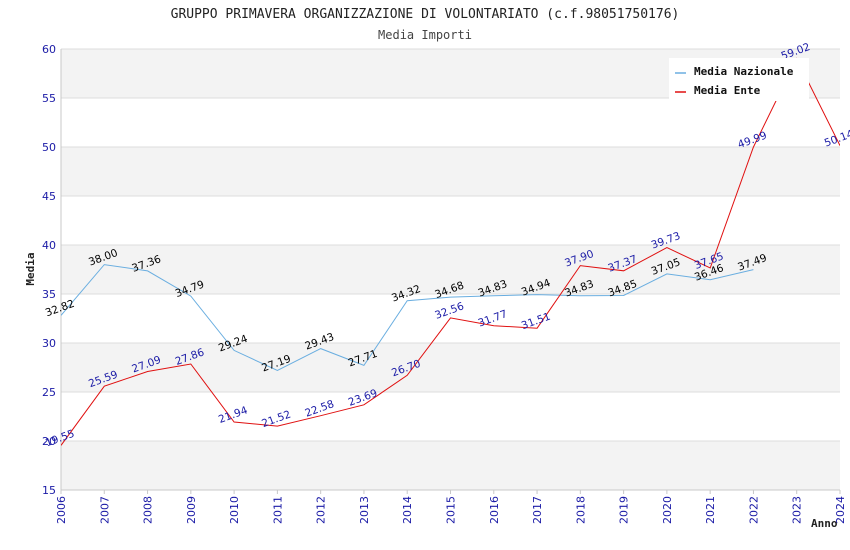 The image size is (850, 550). I want to click on x-tick-label: 2021, so click(710, 510).